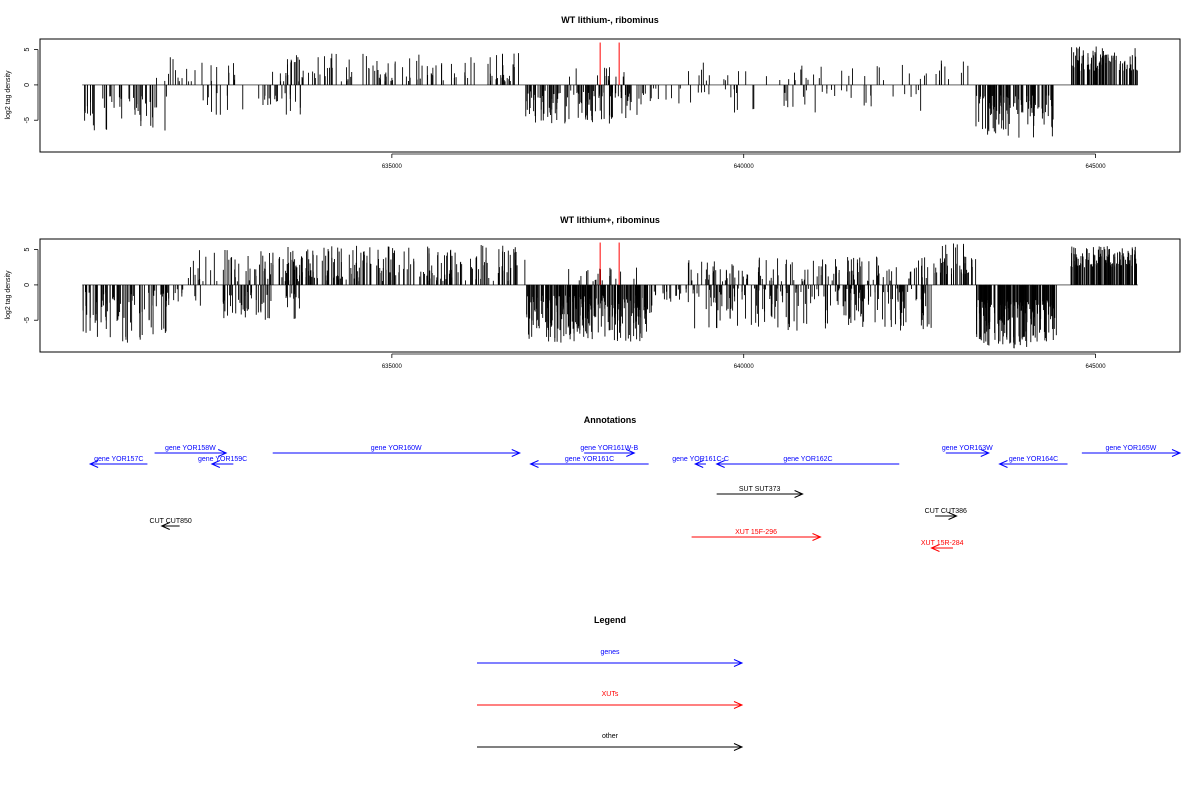 This screenshot has height=800, width=1200. What do you see at coordinates (610, 420) in the screenshot?
I see `annotations-title: Annotations` at bounding box center [610, 420].